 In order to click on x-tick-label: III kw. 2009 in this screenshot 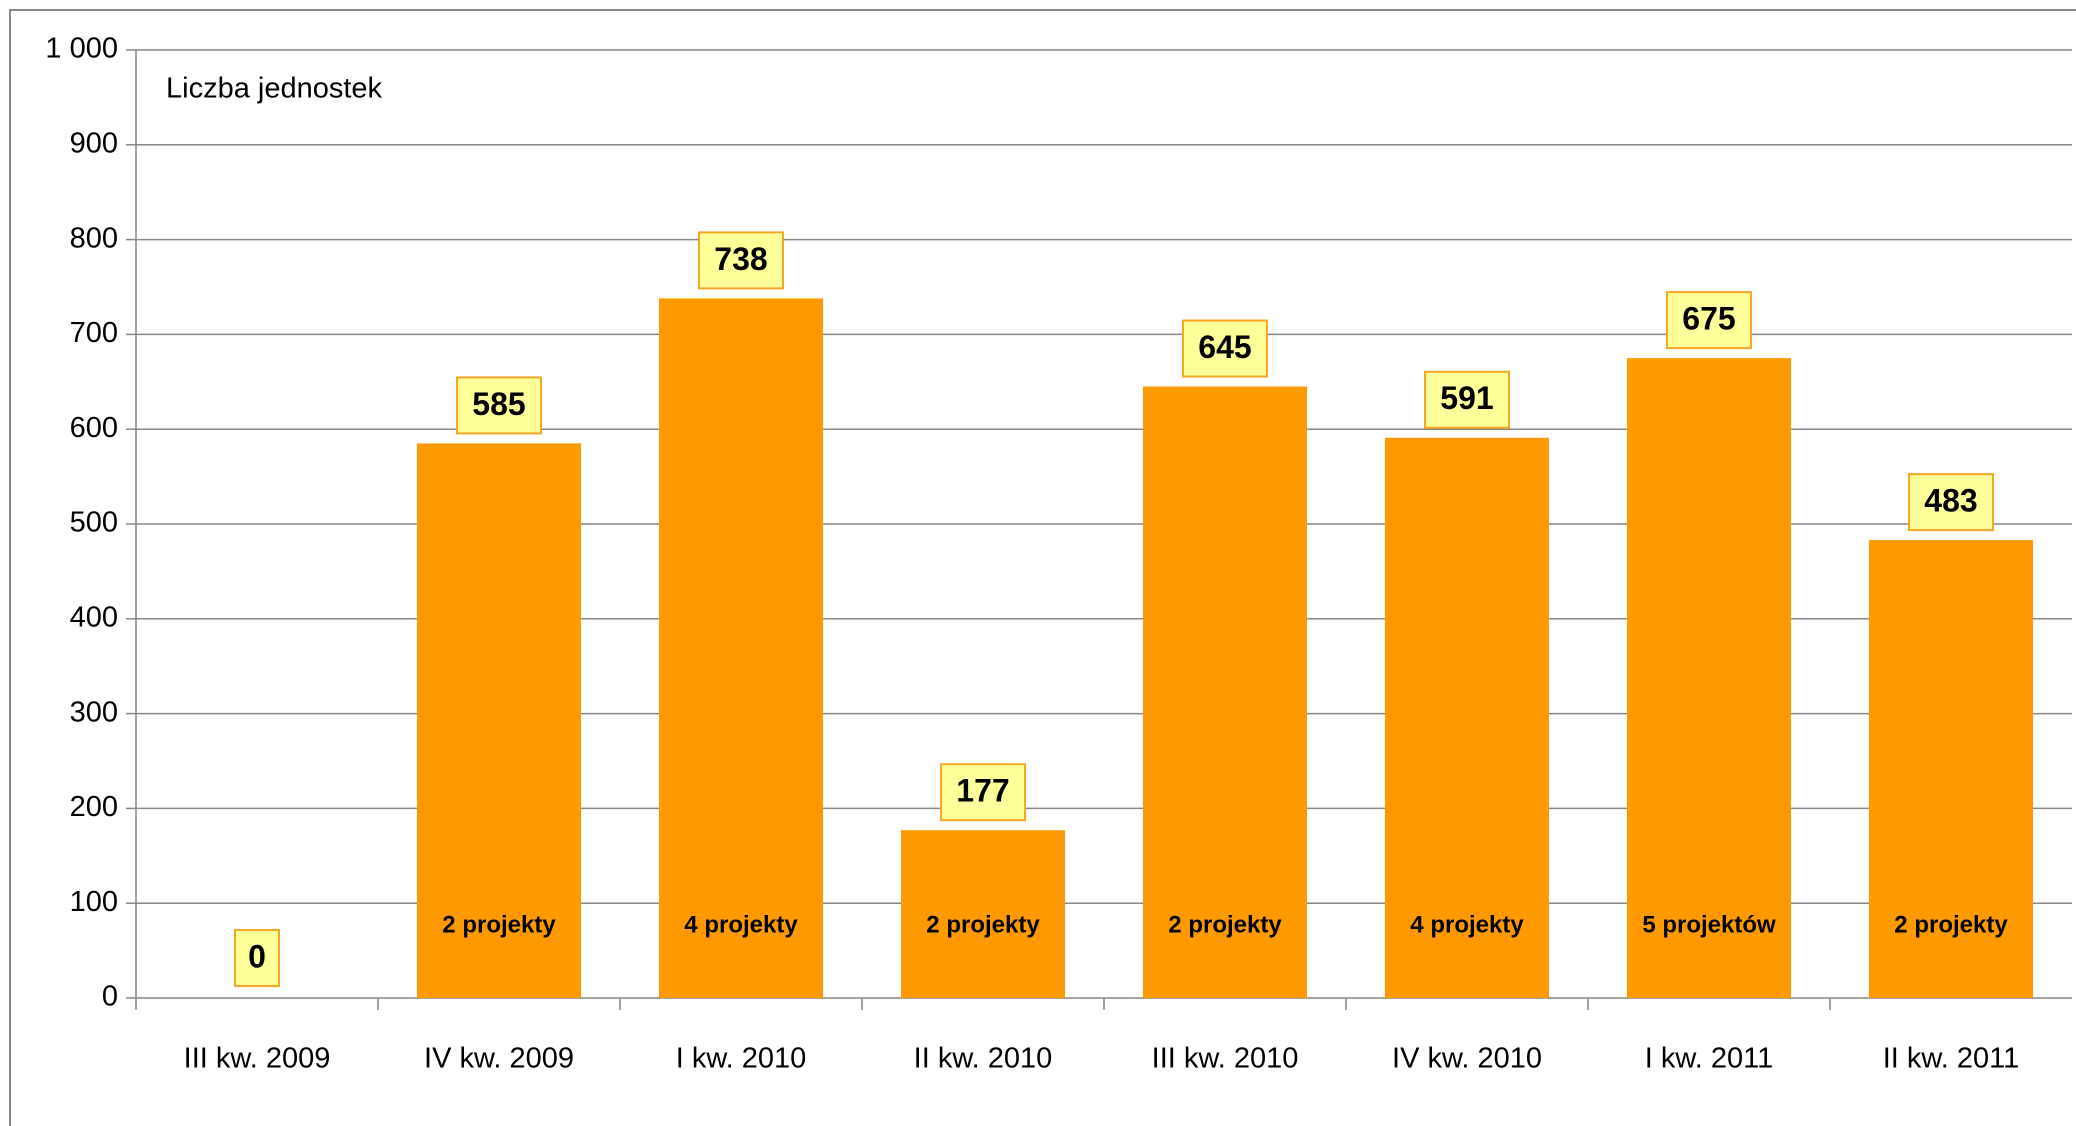, I will do `click(257, 1059)`.